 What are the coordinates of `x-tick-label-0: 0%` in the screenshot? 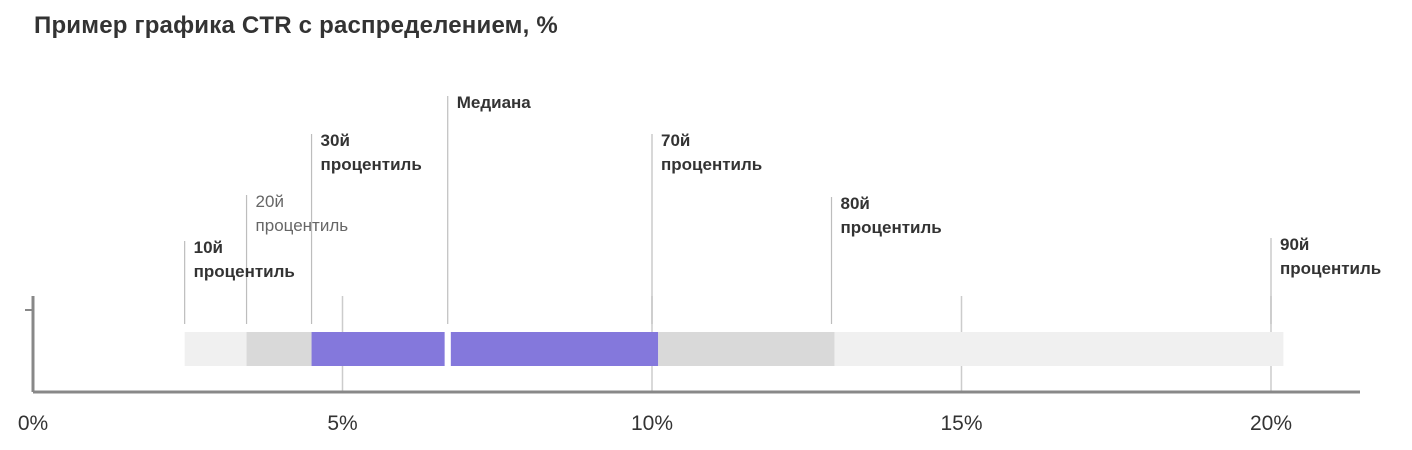 It's located at (33, 423).